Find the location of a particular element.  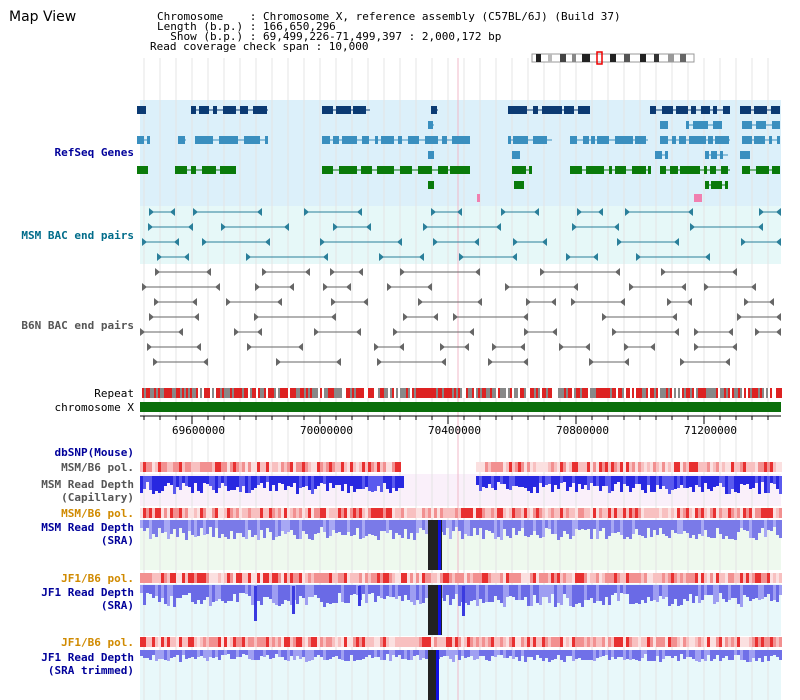

track-label-msm-b6-pol-2: MSM/B6 pol. is located at coordinates (97, 513).